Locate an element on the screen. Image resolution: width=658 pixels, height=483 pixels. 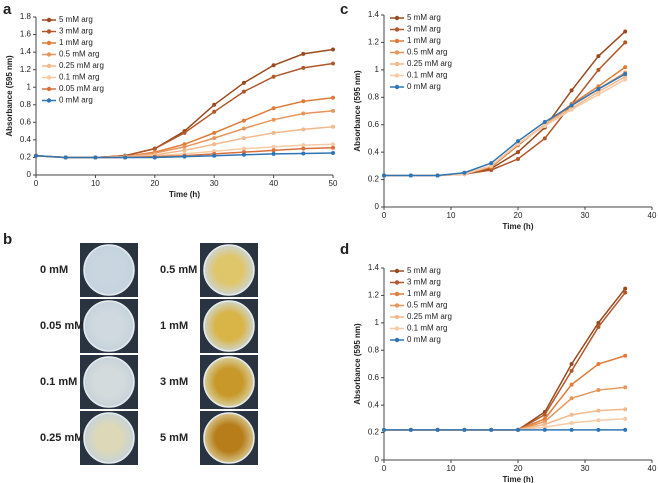
x-tick-label: 0 is located at coordinates (384, 468).